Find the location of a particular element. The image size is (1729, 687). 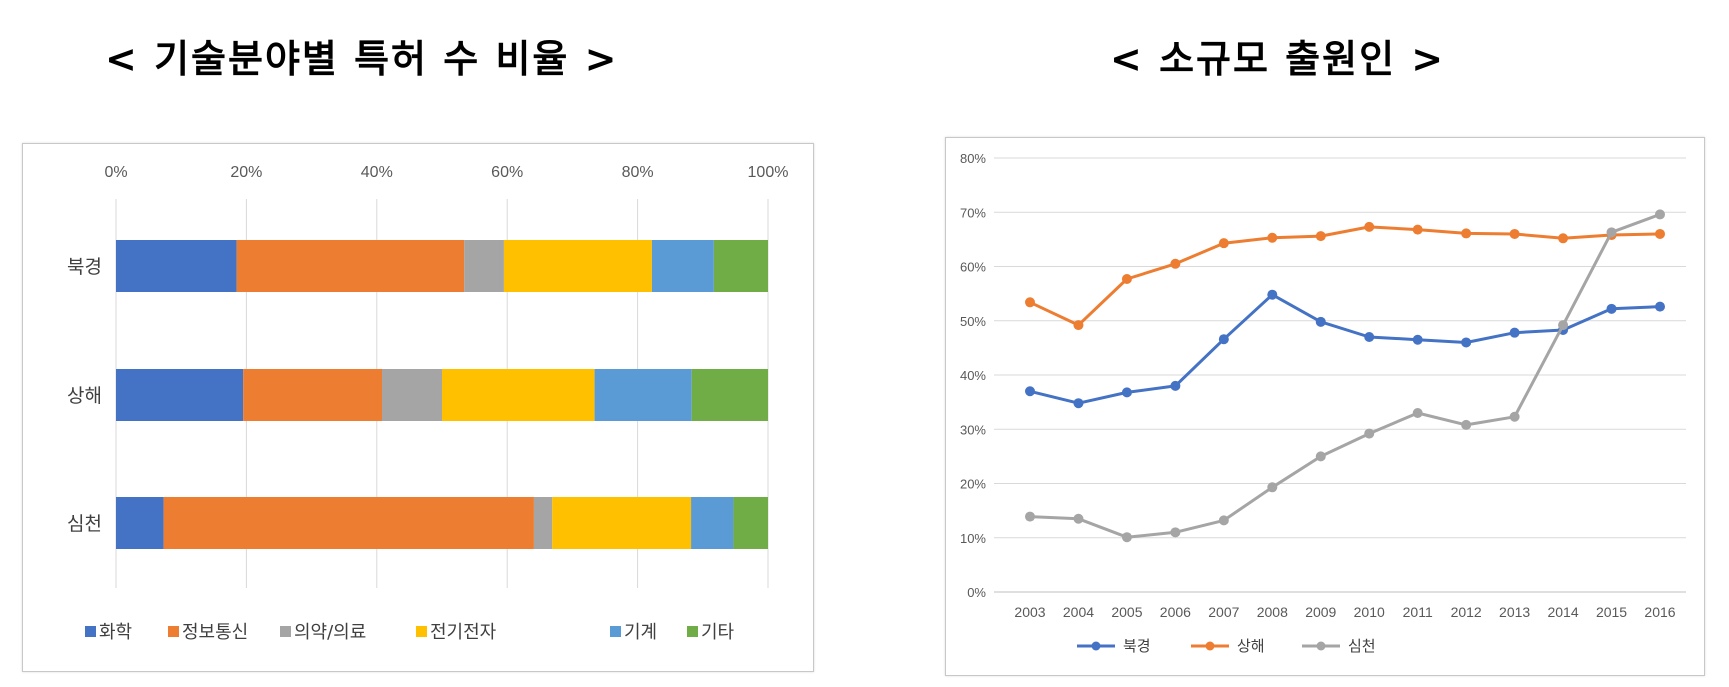

legend-label: 심천 is located at coordinates (1362, 646).